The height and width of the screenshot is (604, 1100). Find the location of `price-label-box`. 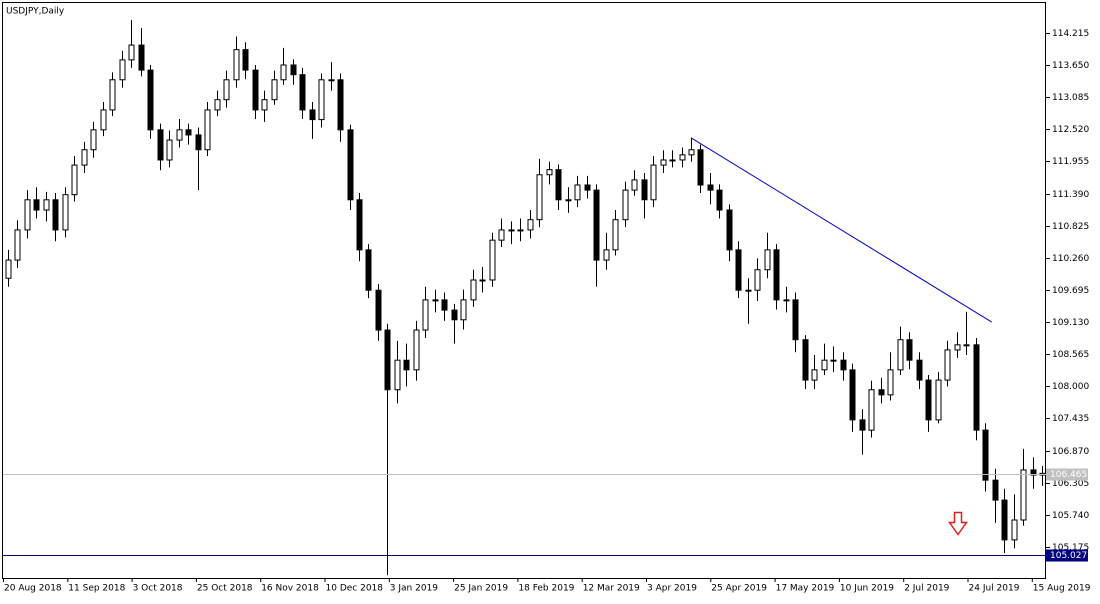

price-label-box is located at coordinates (1067, 474).